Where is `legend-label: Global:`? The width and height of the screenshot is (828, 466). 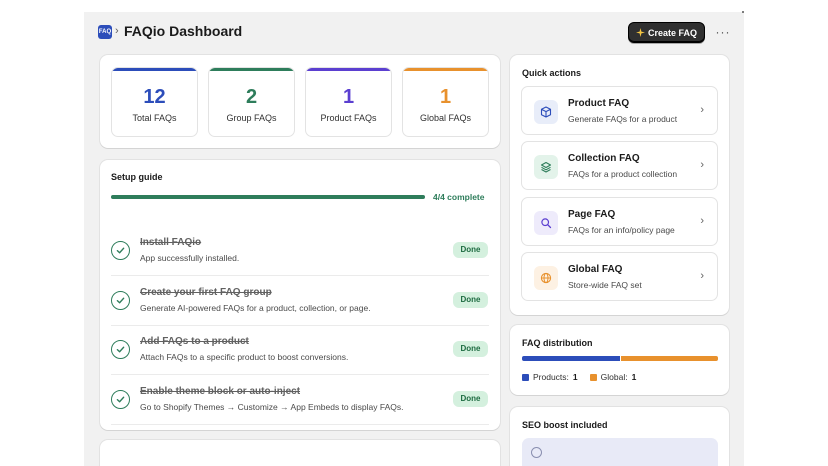
legend-label: Global: is located at coordinates (614, 377).